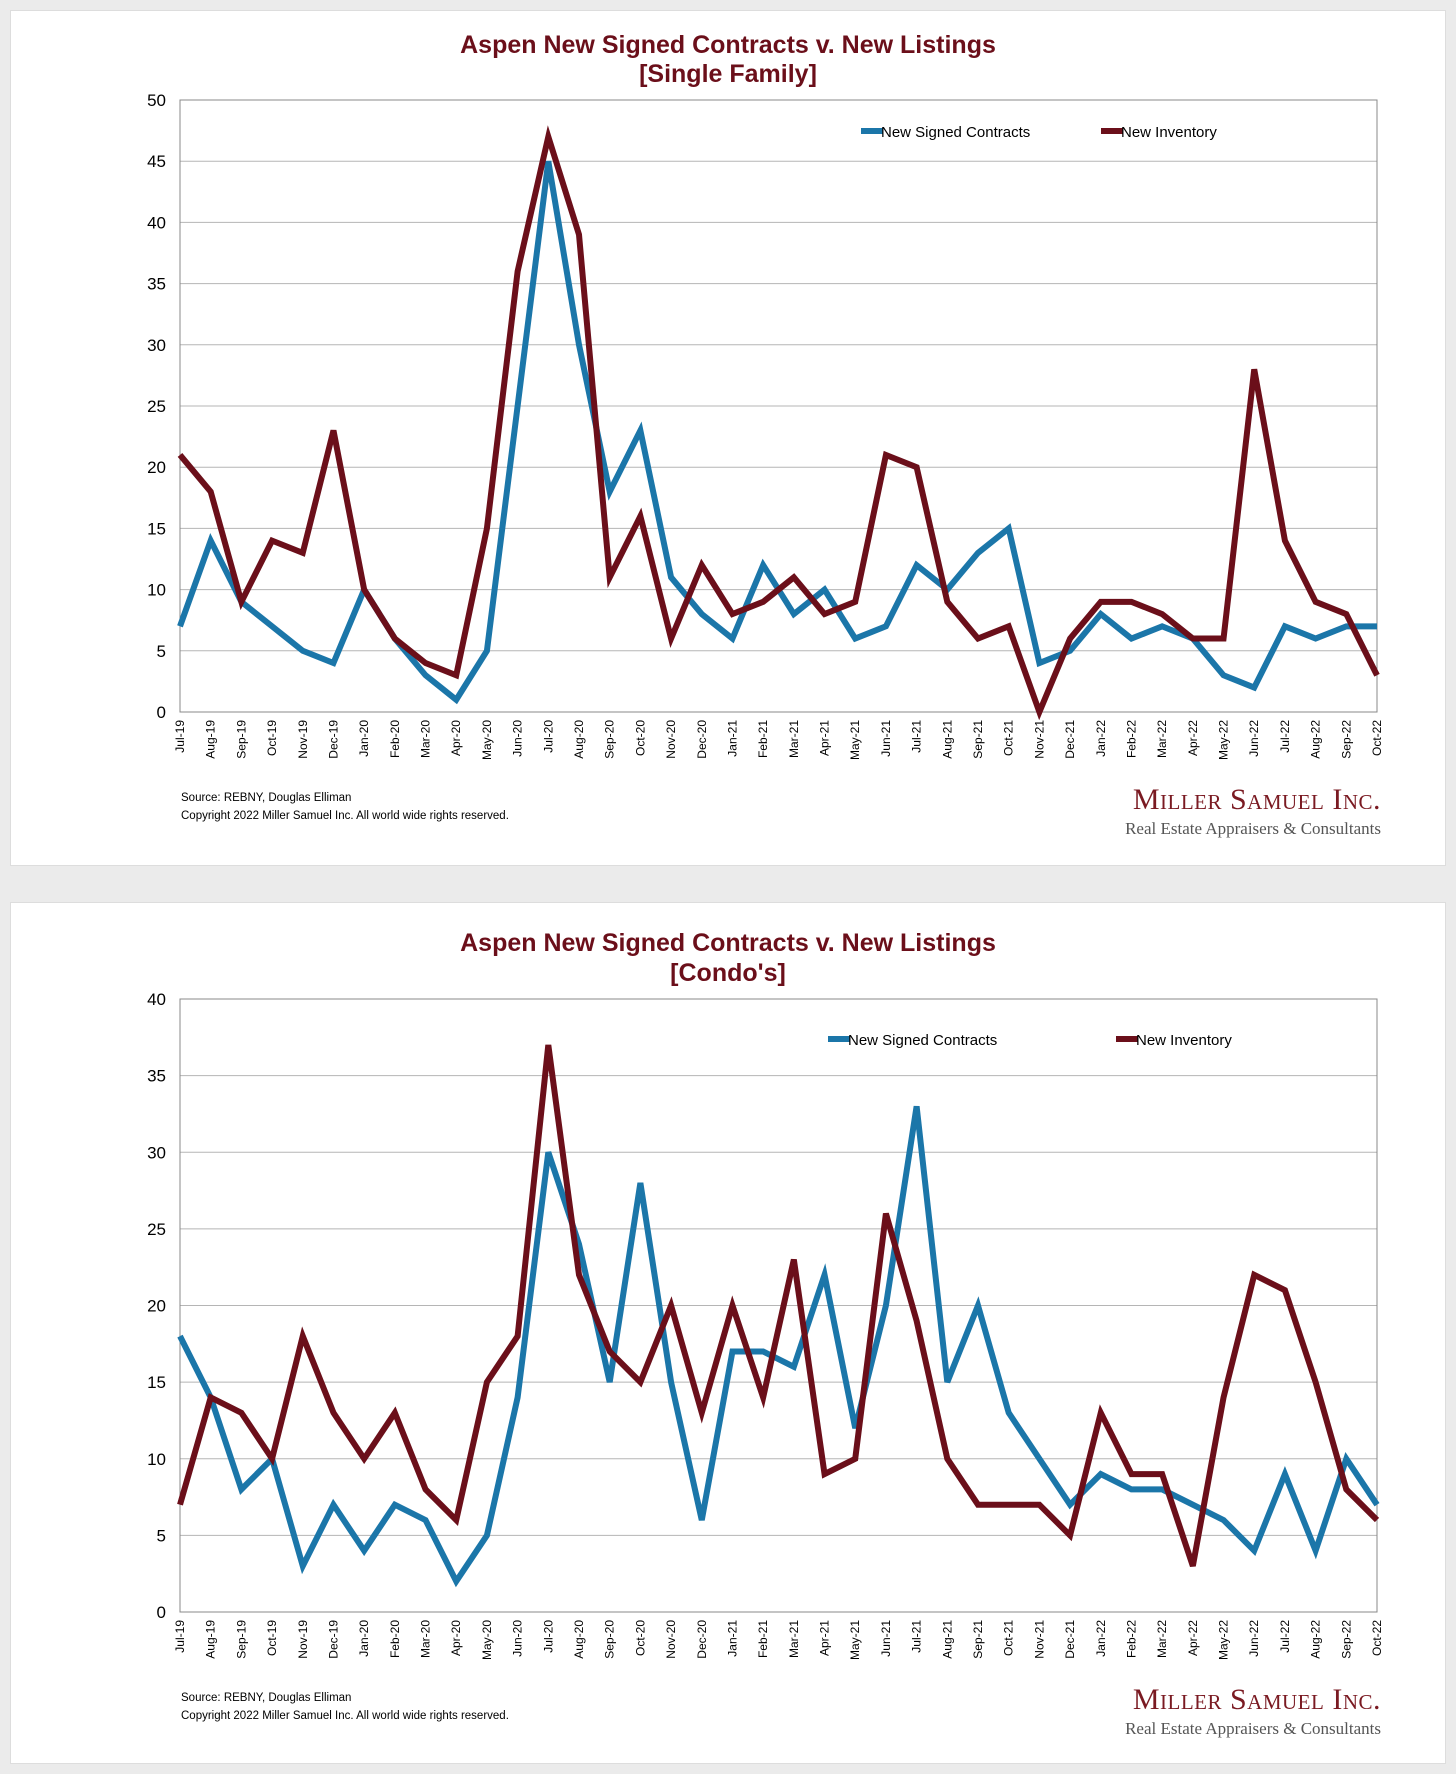  What do you see at coordinates (794, 739) in the screenshot?
I see `x-tick-label: Mar-21` at bounding box center [794, 739].